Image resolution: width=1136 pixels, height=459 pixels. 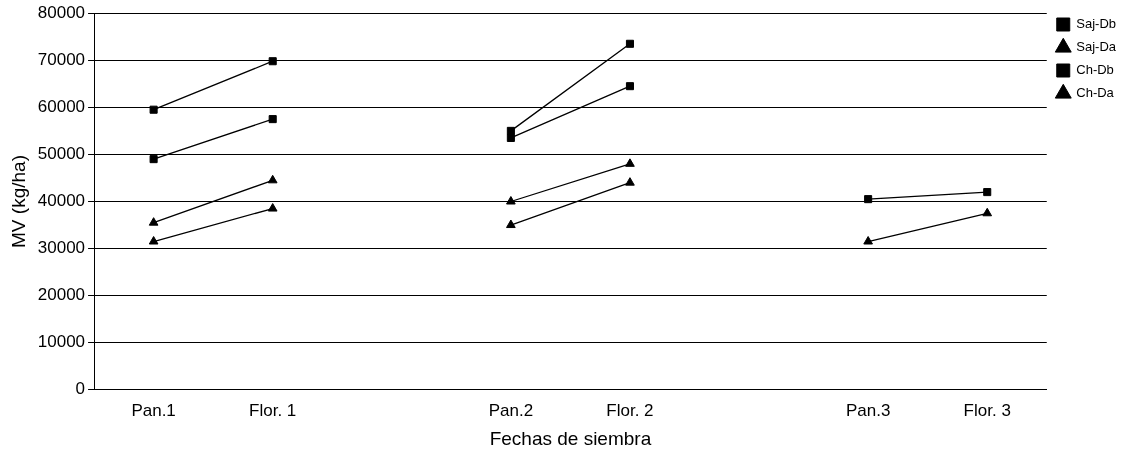 What do you see at coordinates (987, 410) in the screenshot?
I see `x-tick-label: Flor. 3` at bounding box center [987, 410].